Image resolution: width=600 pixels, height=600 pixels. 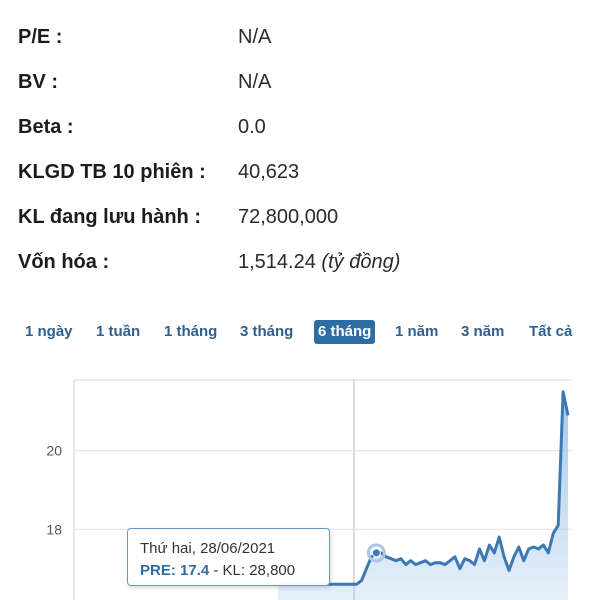 I want to click on period-1-week: 1 tuần, so click(x=118, y=331).